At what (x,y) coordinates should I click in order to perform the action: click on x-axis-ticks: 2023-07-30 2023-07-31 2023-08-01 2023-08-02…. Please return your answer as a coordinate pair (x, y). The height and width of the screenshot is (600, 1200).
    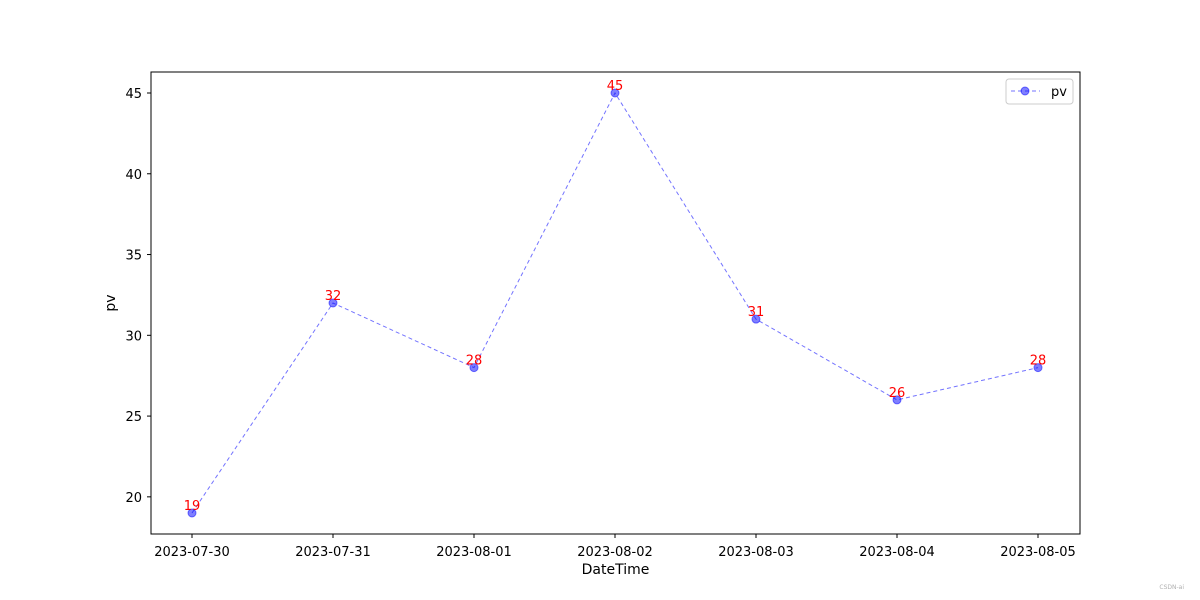
    Looking at the image, I should click on (615, 547).